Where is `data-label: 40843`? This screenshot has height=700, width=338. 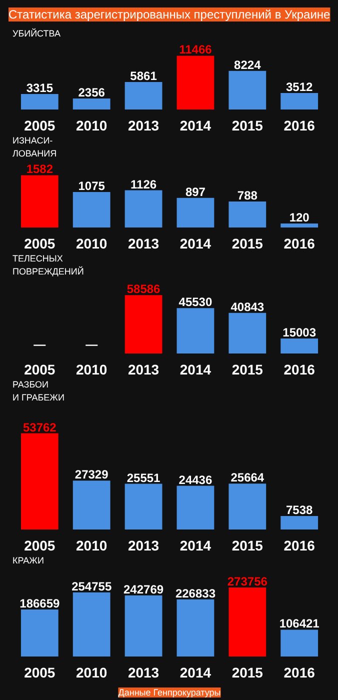
data-label: 40843 is located at coordinates (247, 307).